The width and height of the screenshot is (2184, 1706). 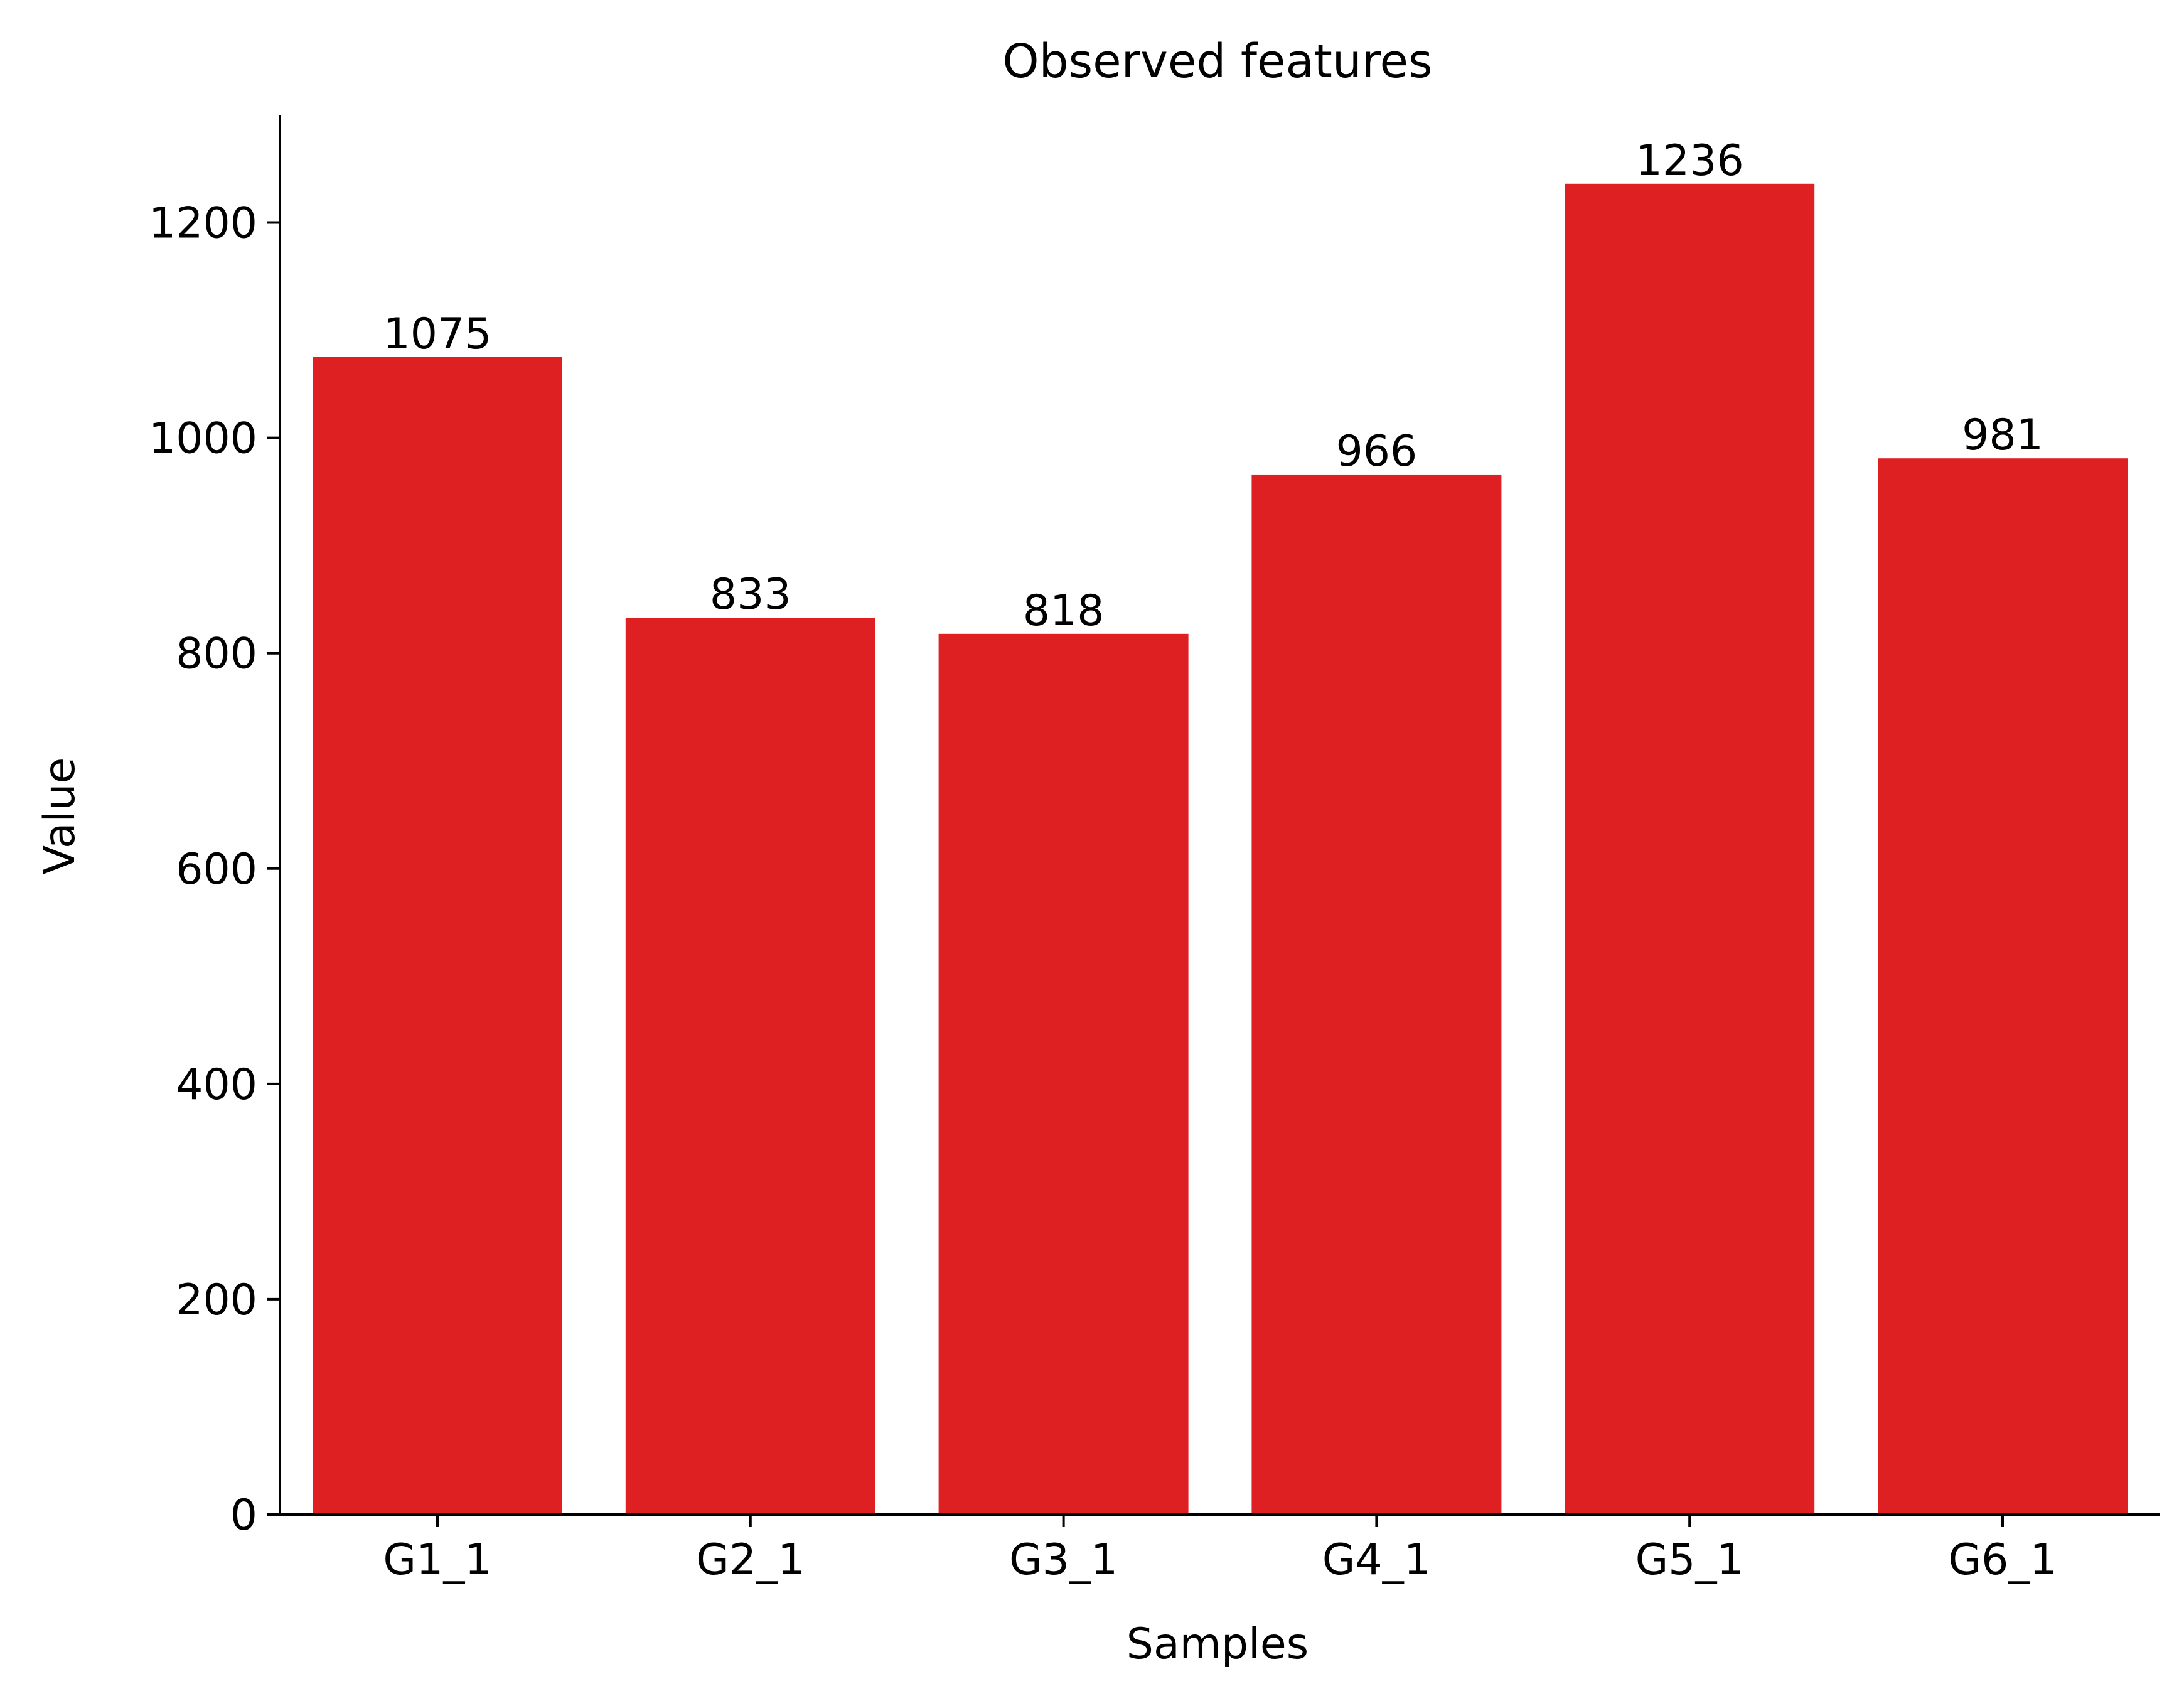 I want to click on y-axis-label: Value, so click(x=60, y=817).